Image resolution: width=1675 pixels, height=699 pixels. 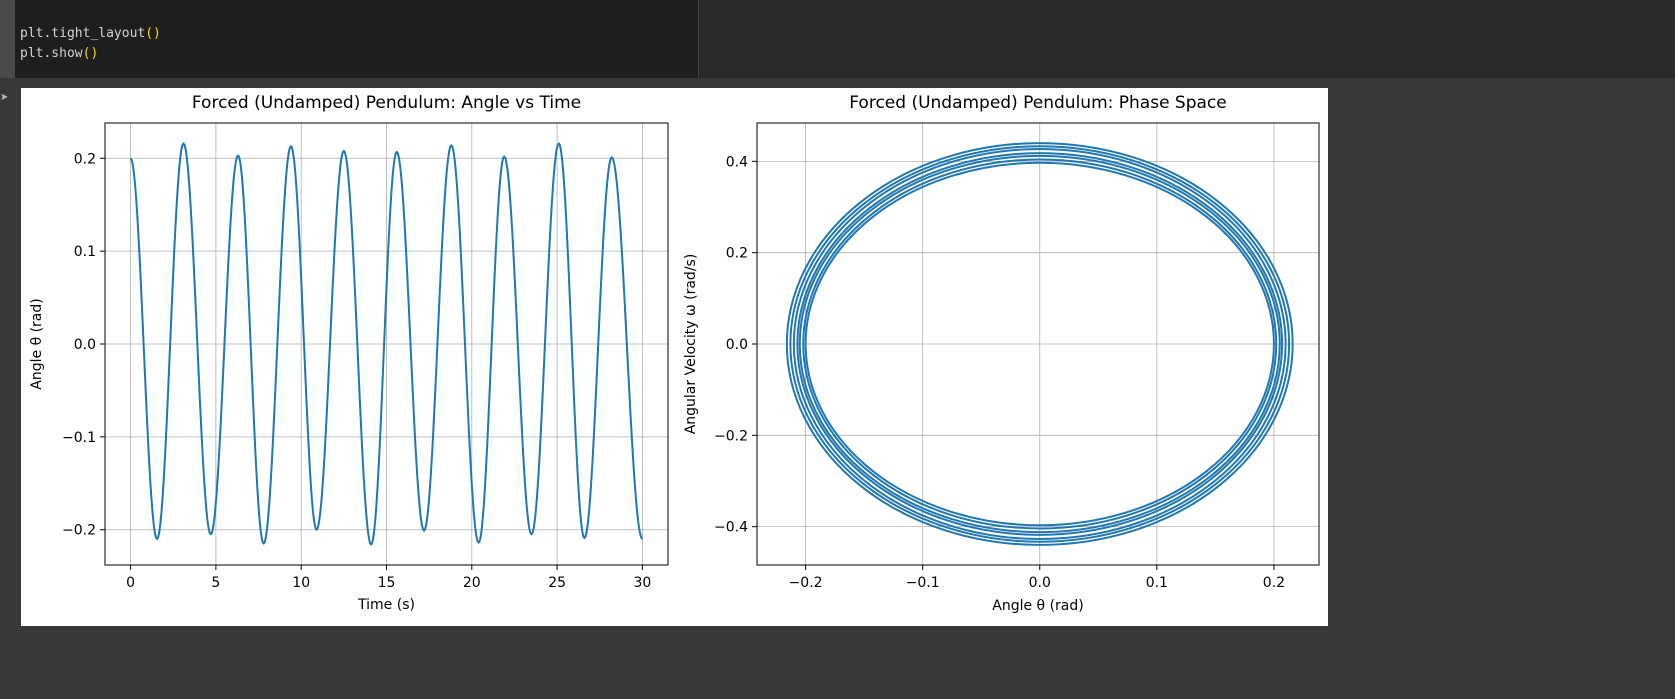 What do you see at coordinates (387, 583) in the screenshot?
I see `x-tick-label: 15` at bounding box center [387, 583].